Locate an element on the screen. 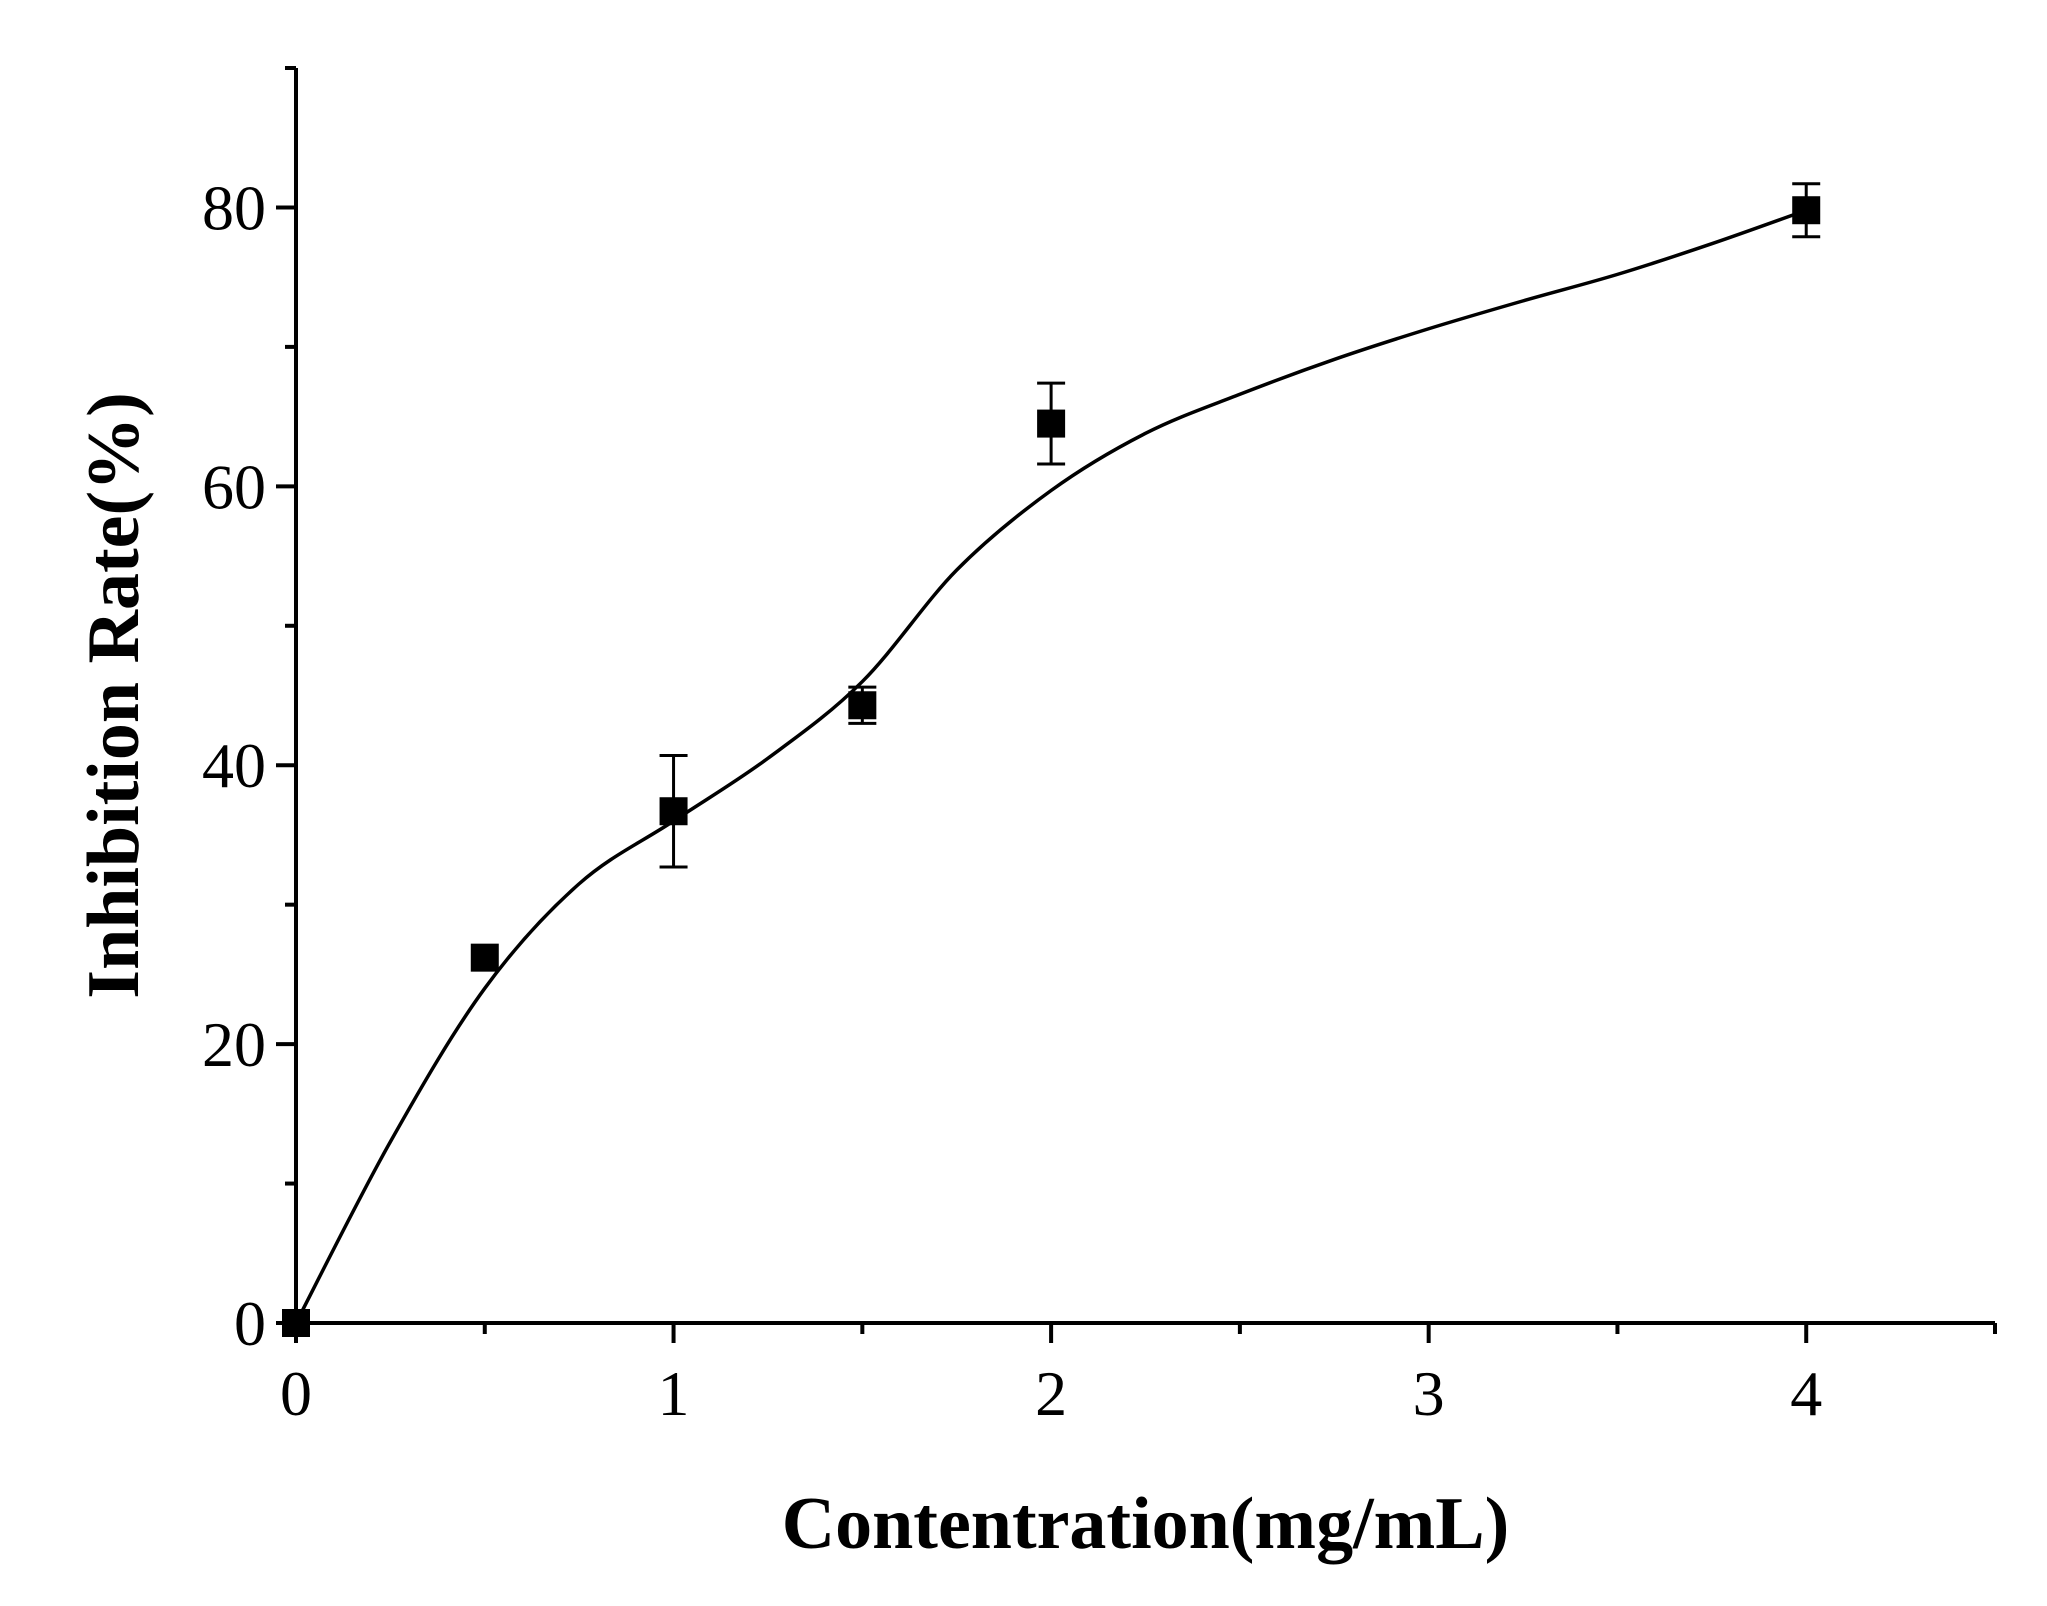 The width and height of the screenshot is (2047, 1606). y-axis-title: Inhibition Rate(%) is located at coordinates (114, 695).